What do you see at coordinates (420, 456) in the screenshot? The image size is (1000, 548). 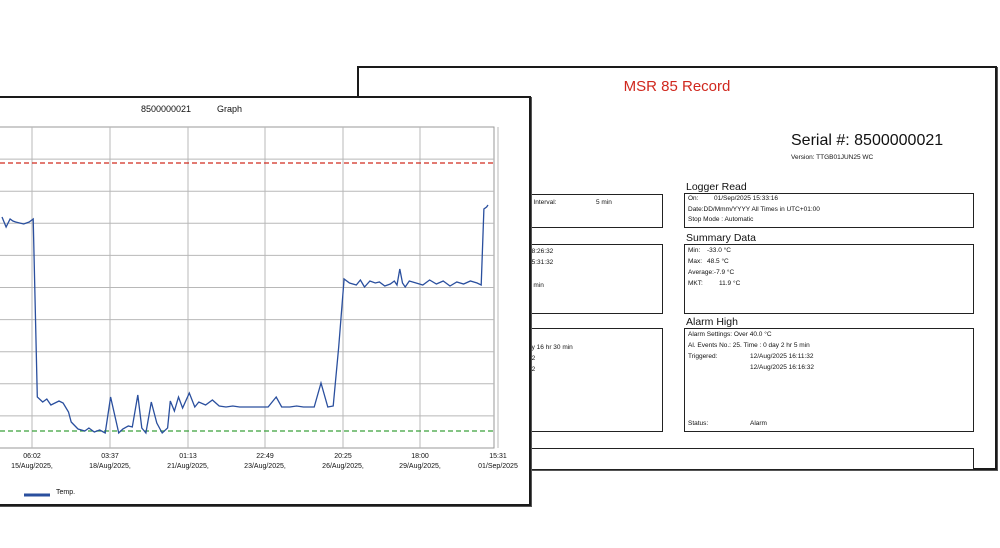 I see `x-tick-time-label: 18:00` at bounding box center [420, 456].